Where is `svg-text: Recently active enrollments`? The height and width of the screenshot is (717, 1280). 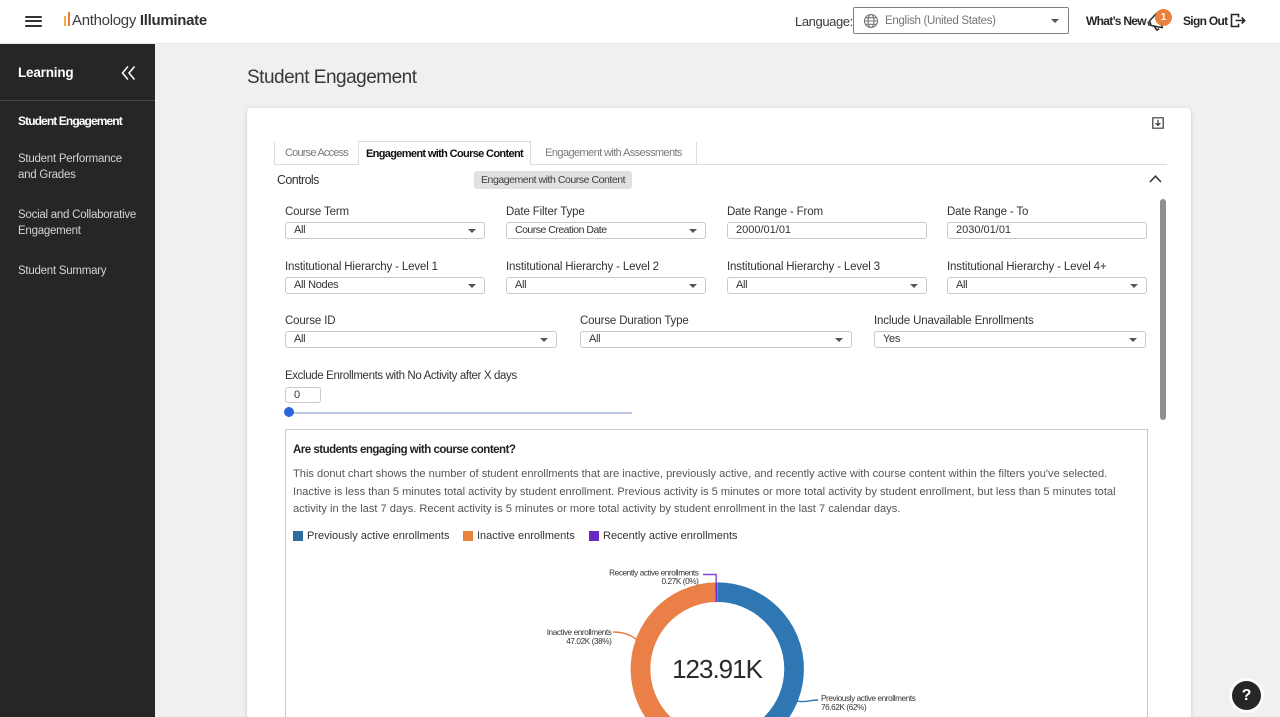 svg-text: Recently active enrollments is located at coordinates (654, 573).